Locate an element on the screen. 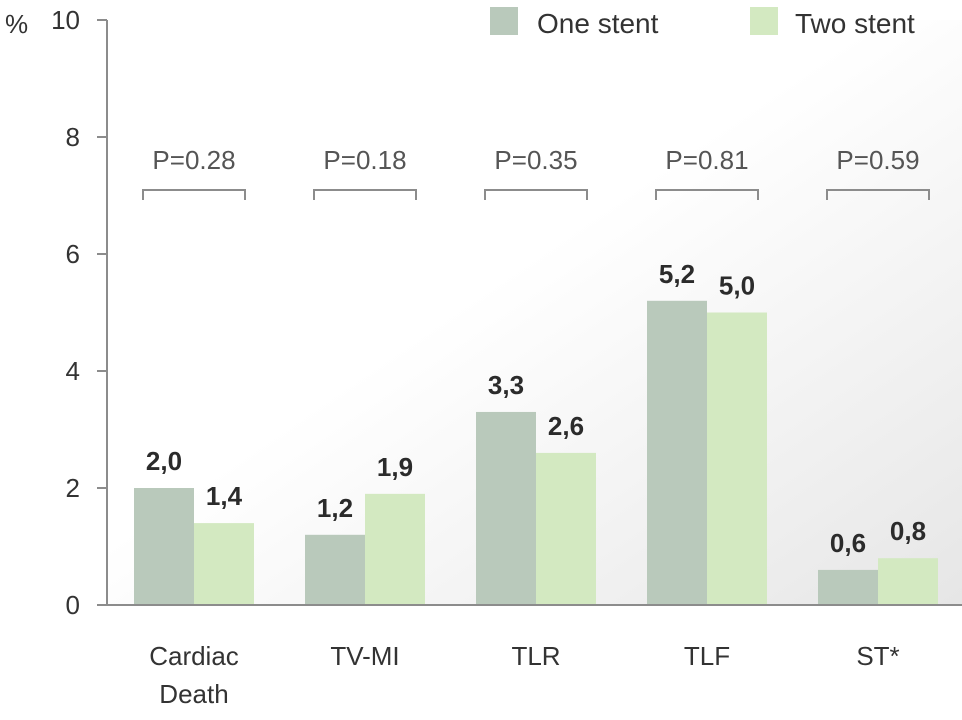 Image resolution: width=962 pixels, height=720 pixels. y-axis-unit-label: % is located at coordinates (16, 24).